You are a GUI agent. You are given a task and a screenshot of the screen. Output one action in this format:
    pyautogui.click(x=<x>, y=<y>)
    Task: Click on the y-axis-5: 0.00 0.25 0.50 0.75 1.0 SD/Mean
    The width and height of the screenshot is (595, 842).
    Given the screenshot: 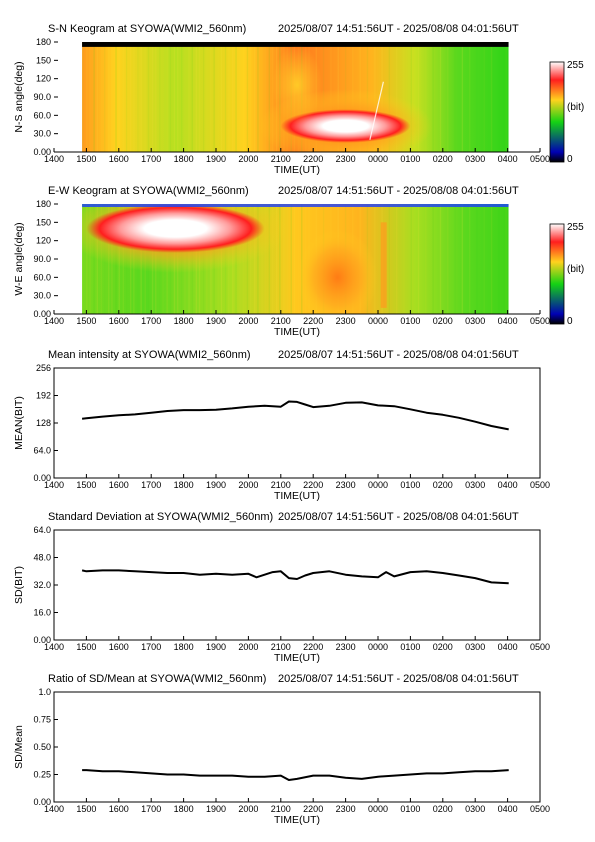 What is the action you would take?
    pyautogui.click(x=35, y=747)
    